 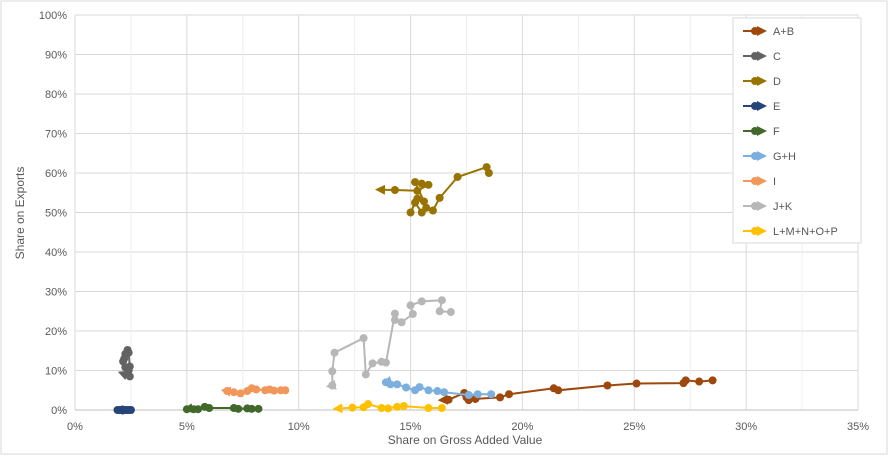 I want to click on legend-label: L+M+N+O+P, so click(x=805, y=232).